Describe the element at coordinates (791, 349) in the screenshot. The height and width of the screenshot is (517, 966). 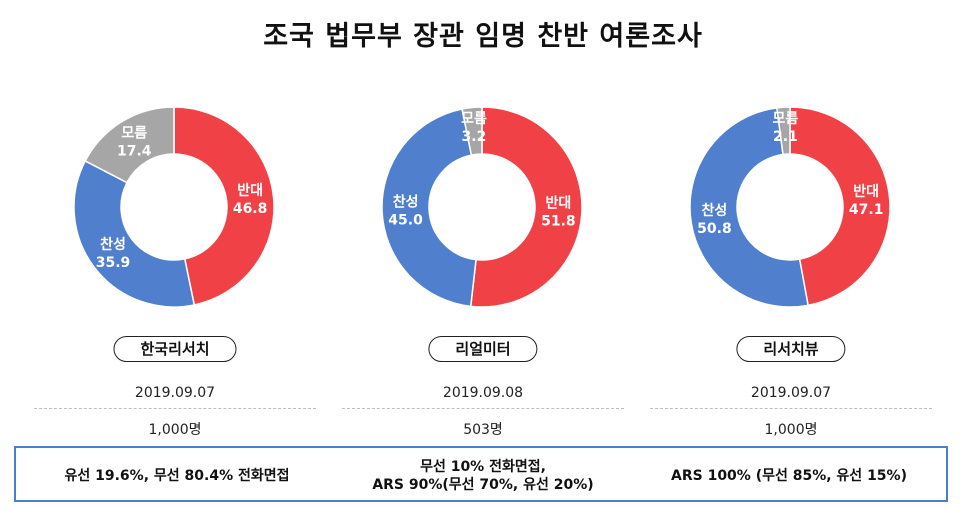
I see `pollster-label: 리서치뷰` at that location.